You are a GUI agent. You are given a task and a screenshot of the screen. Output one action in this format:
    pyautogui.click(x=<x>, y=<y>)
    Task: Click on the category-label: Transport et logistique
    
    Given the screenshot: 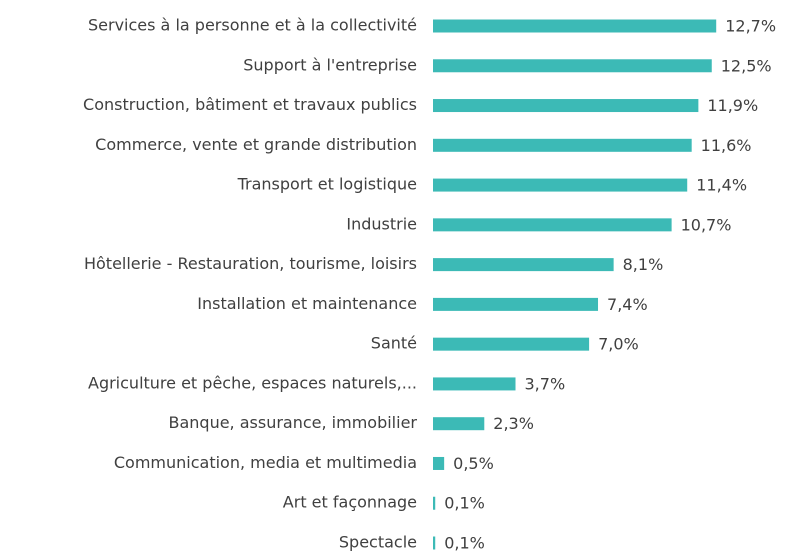 What is the action you would take?
    pyautogui.click(x=327, y=184)
    